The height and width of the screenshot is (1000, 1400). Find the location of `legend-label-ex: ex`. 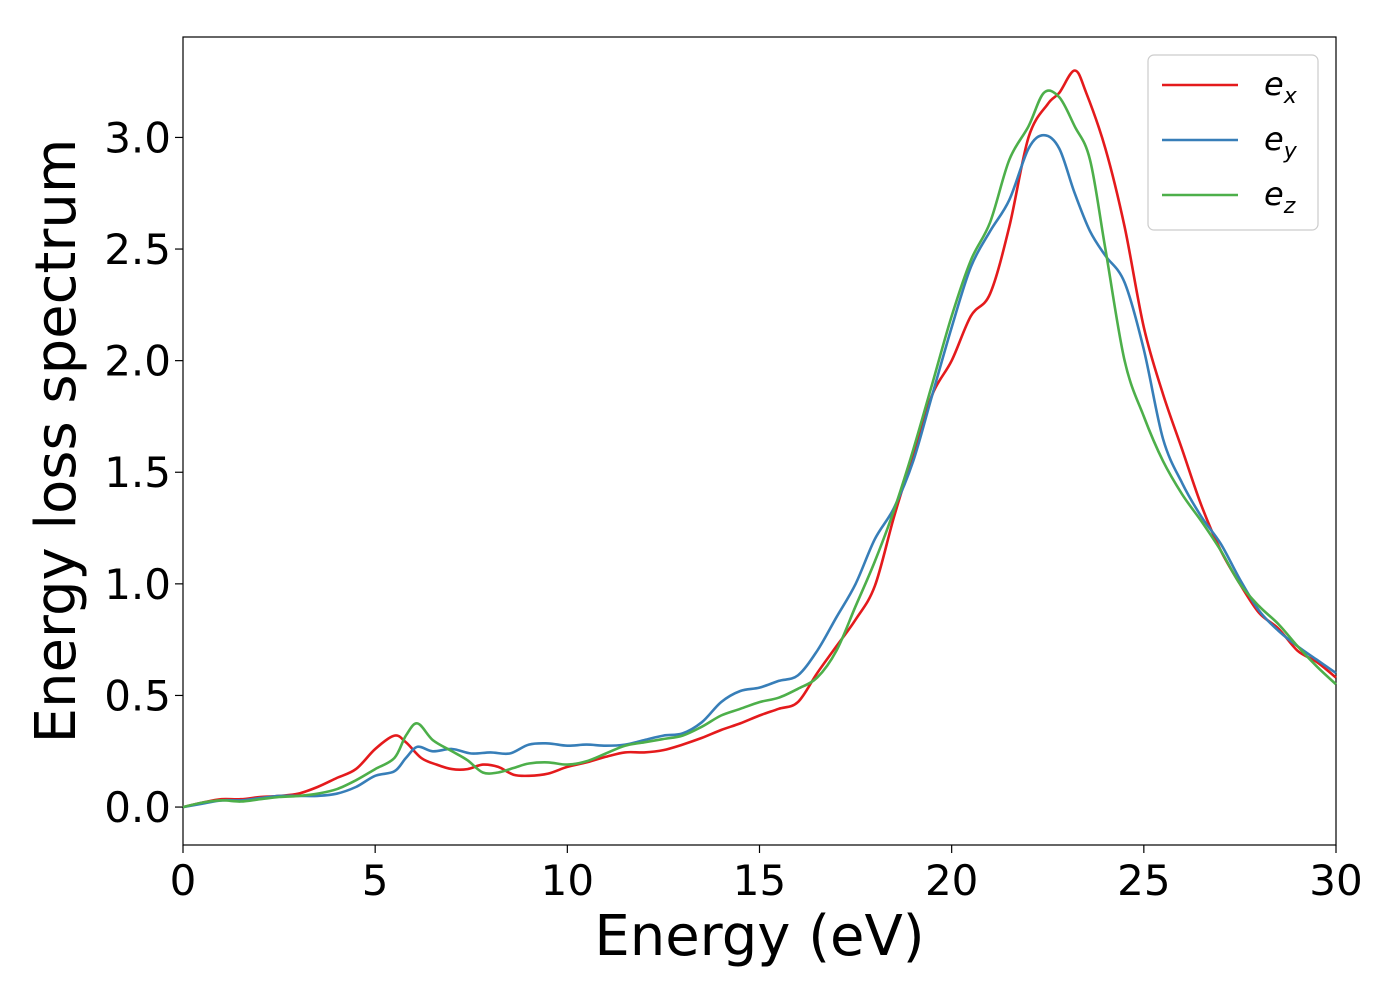

legend-label-ex: ex is located at coordinates (1281, 87).